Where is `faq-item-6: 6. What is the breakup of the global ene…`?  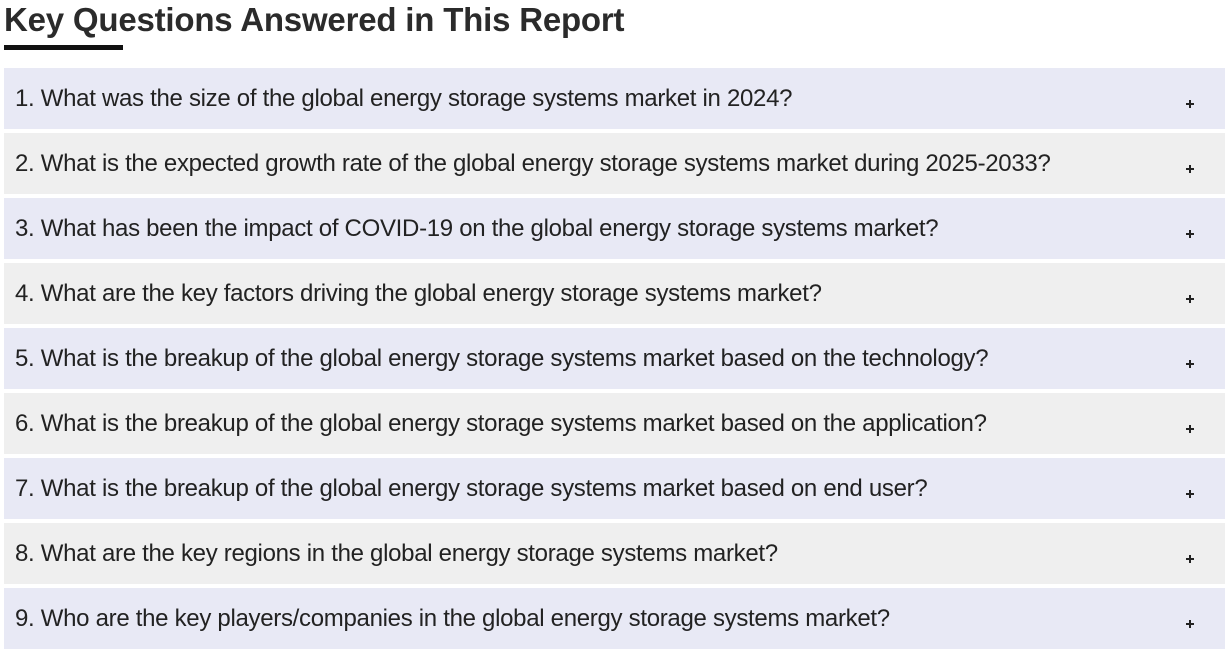 faq-item-6: 6. What is the breakup of the global ene… is located at coordinates (614, 423).